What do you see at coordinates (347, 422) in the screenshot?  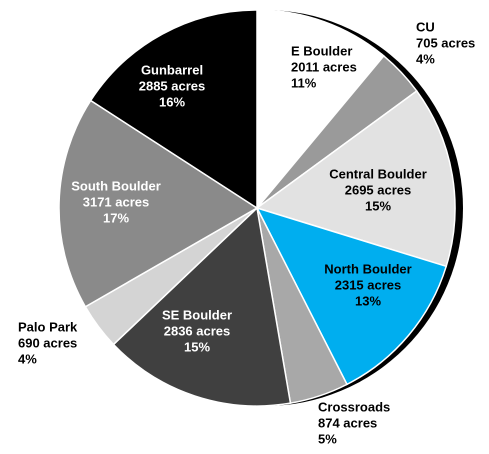 I see `slice-label: 874 acres` at bounding box center [347, 422].